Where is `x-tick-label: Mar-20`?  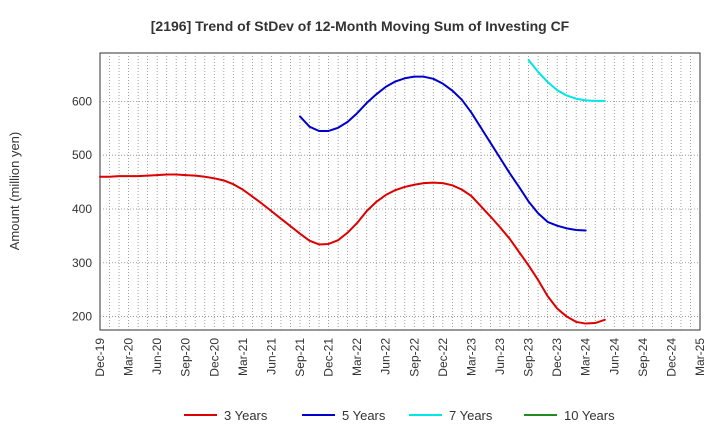
x-tick-label: Mar-20 is located at coordinates (129, 357).